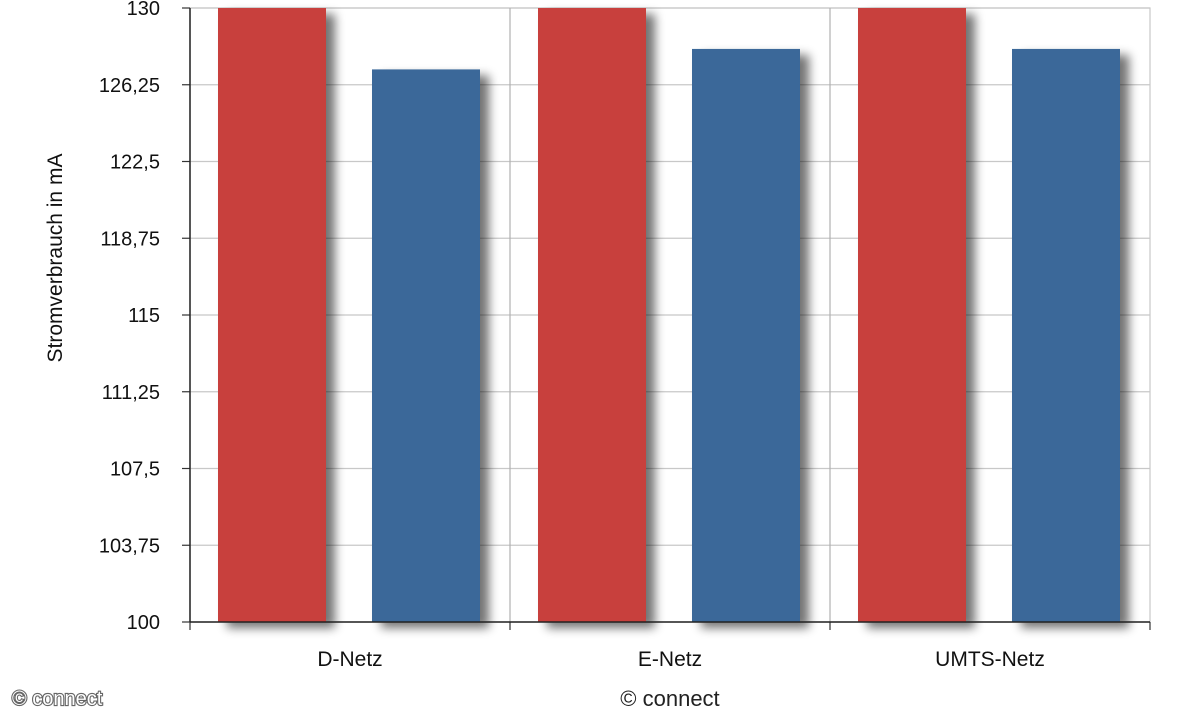 The image size is (1200, 720). Describe the element at coordinates (144, 316) in the screenshot. I see `y-tick-label: 115` at that location.